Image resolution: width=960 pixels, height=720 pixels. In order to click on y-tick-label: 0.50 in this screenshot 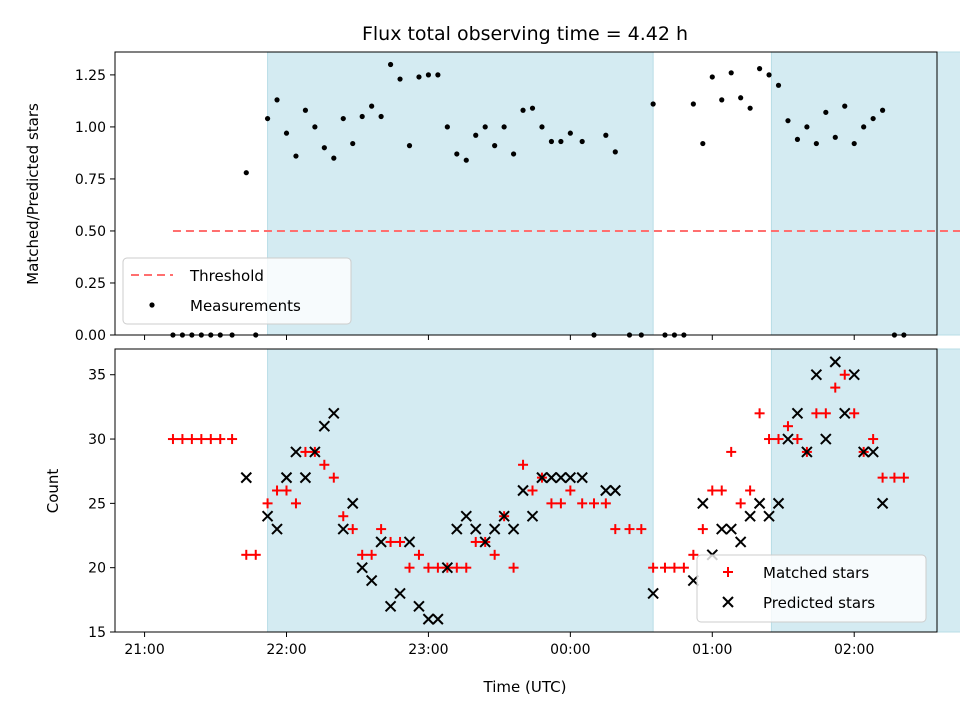, I will do `click(90, 232)`.